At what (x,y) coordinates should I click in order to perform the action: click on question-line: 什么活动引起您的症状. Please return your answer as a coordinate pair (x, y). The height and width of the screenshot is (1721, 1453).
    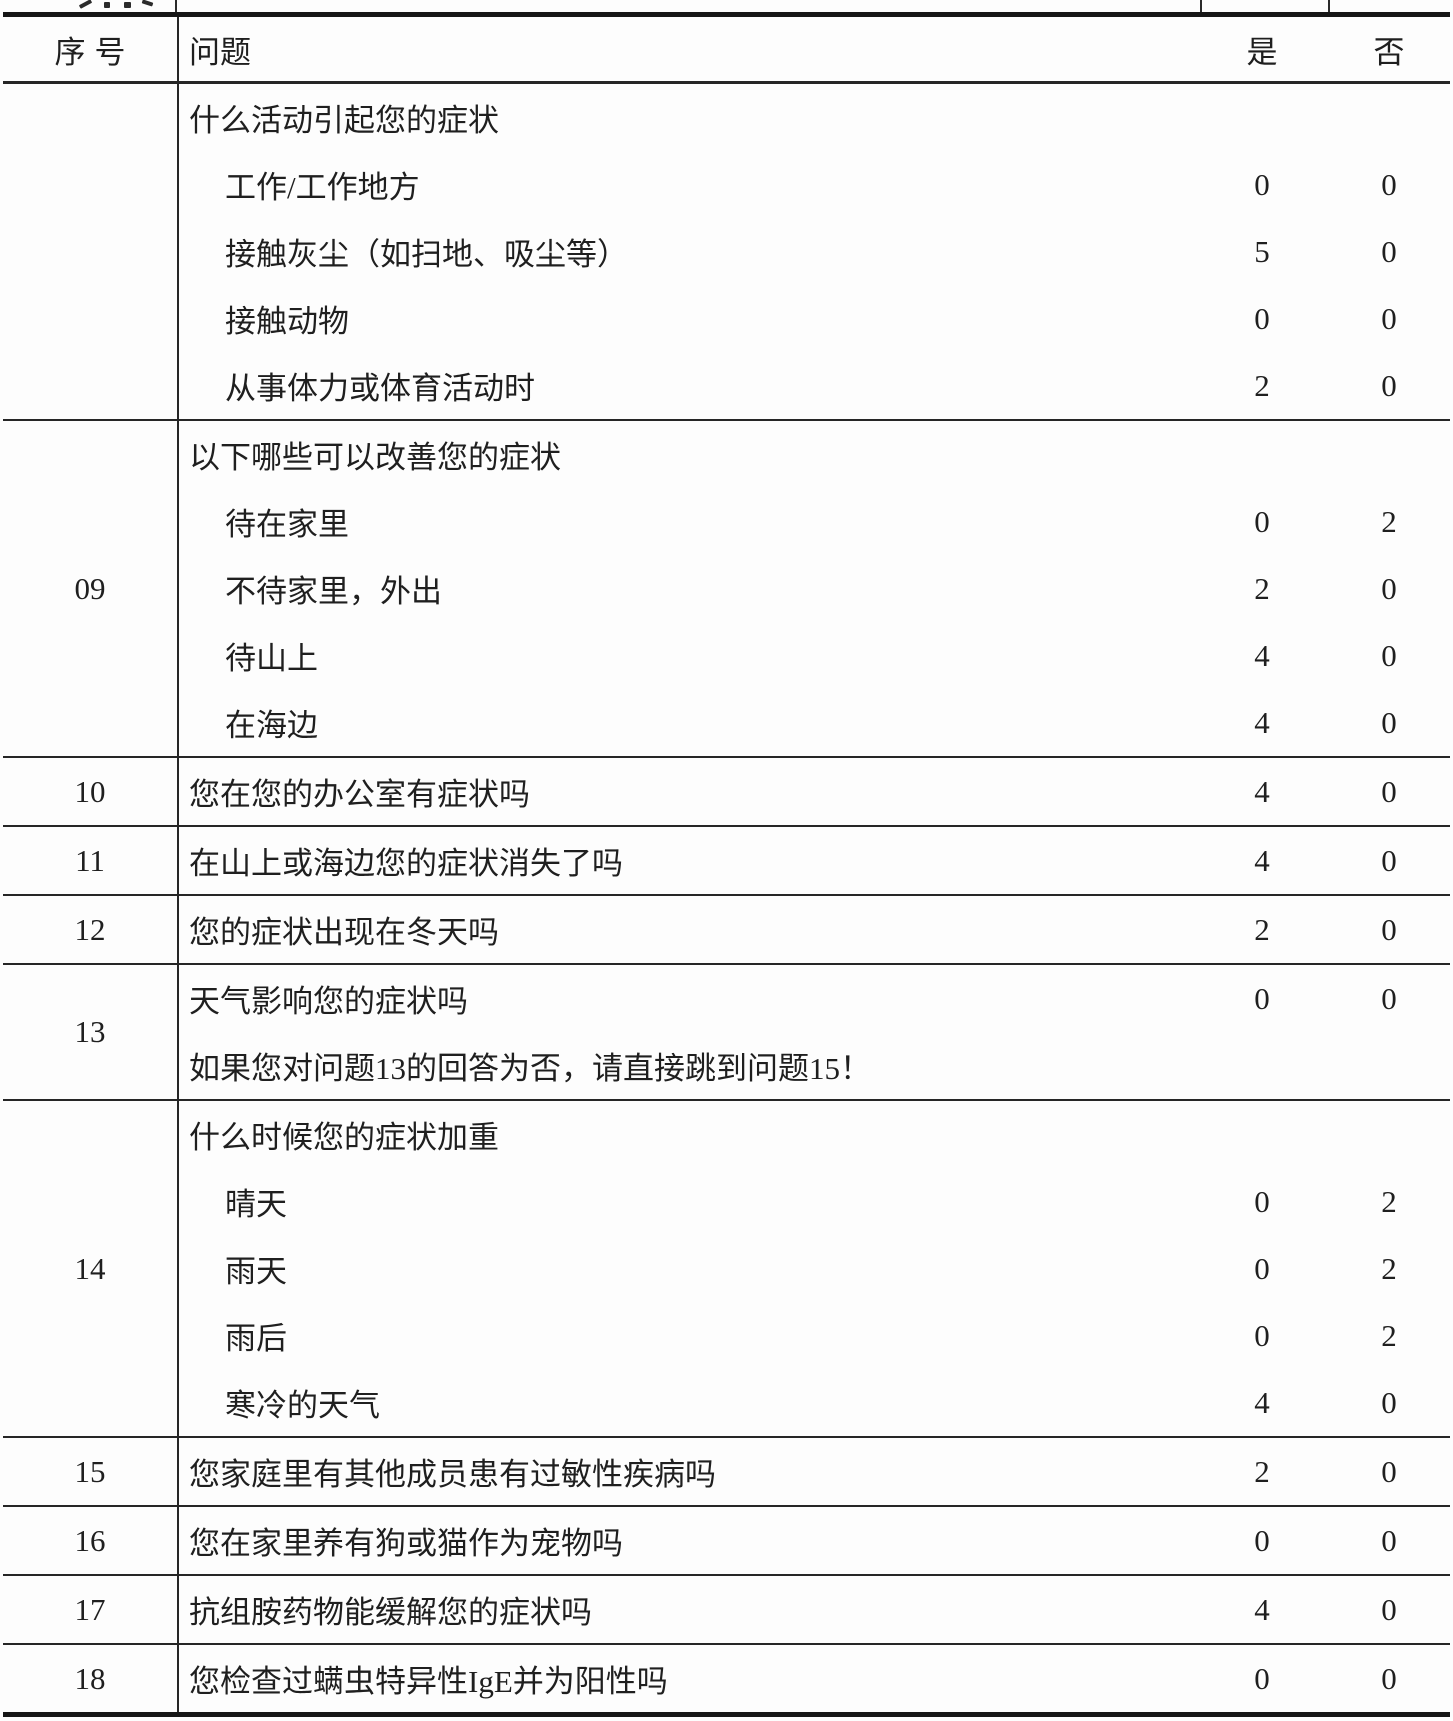
    Looking at the image, I should click on (814, 117).